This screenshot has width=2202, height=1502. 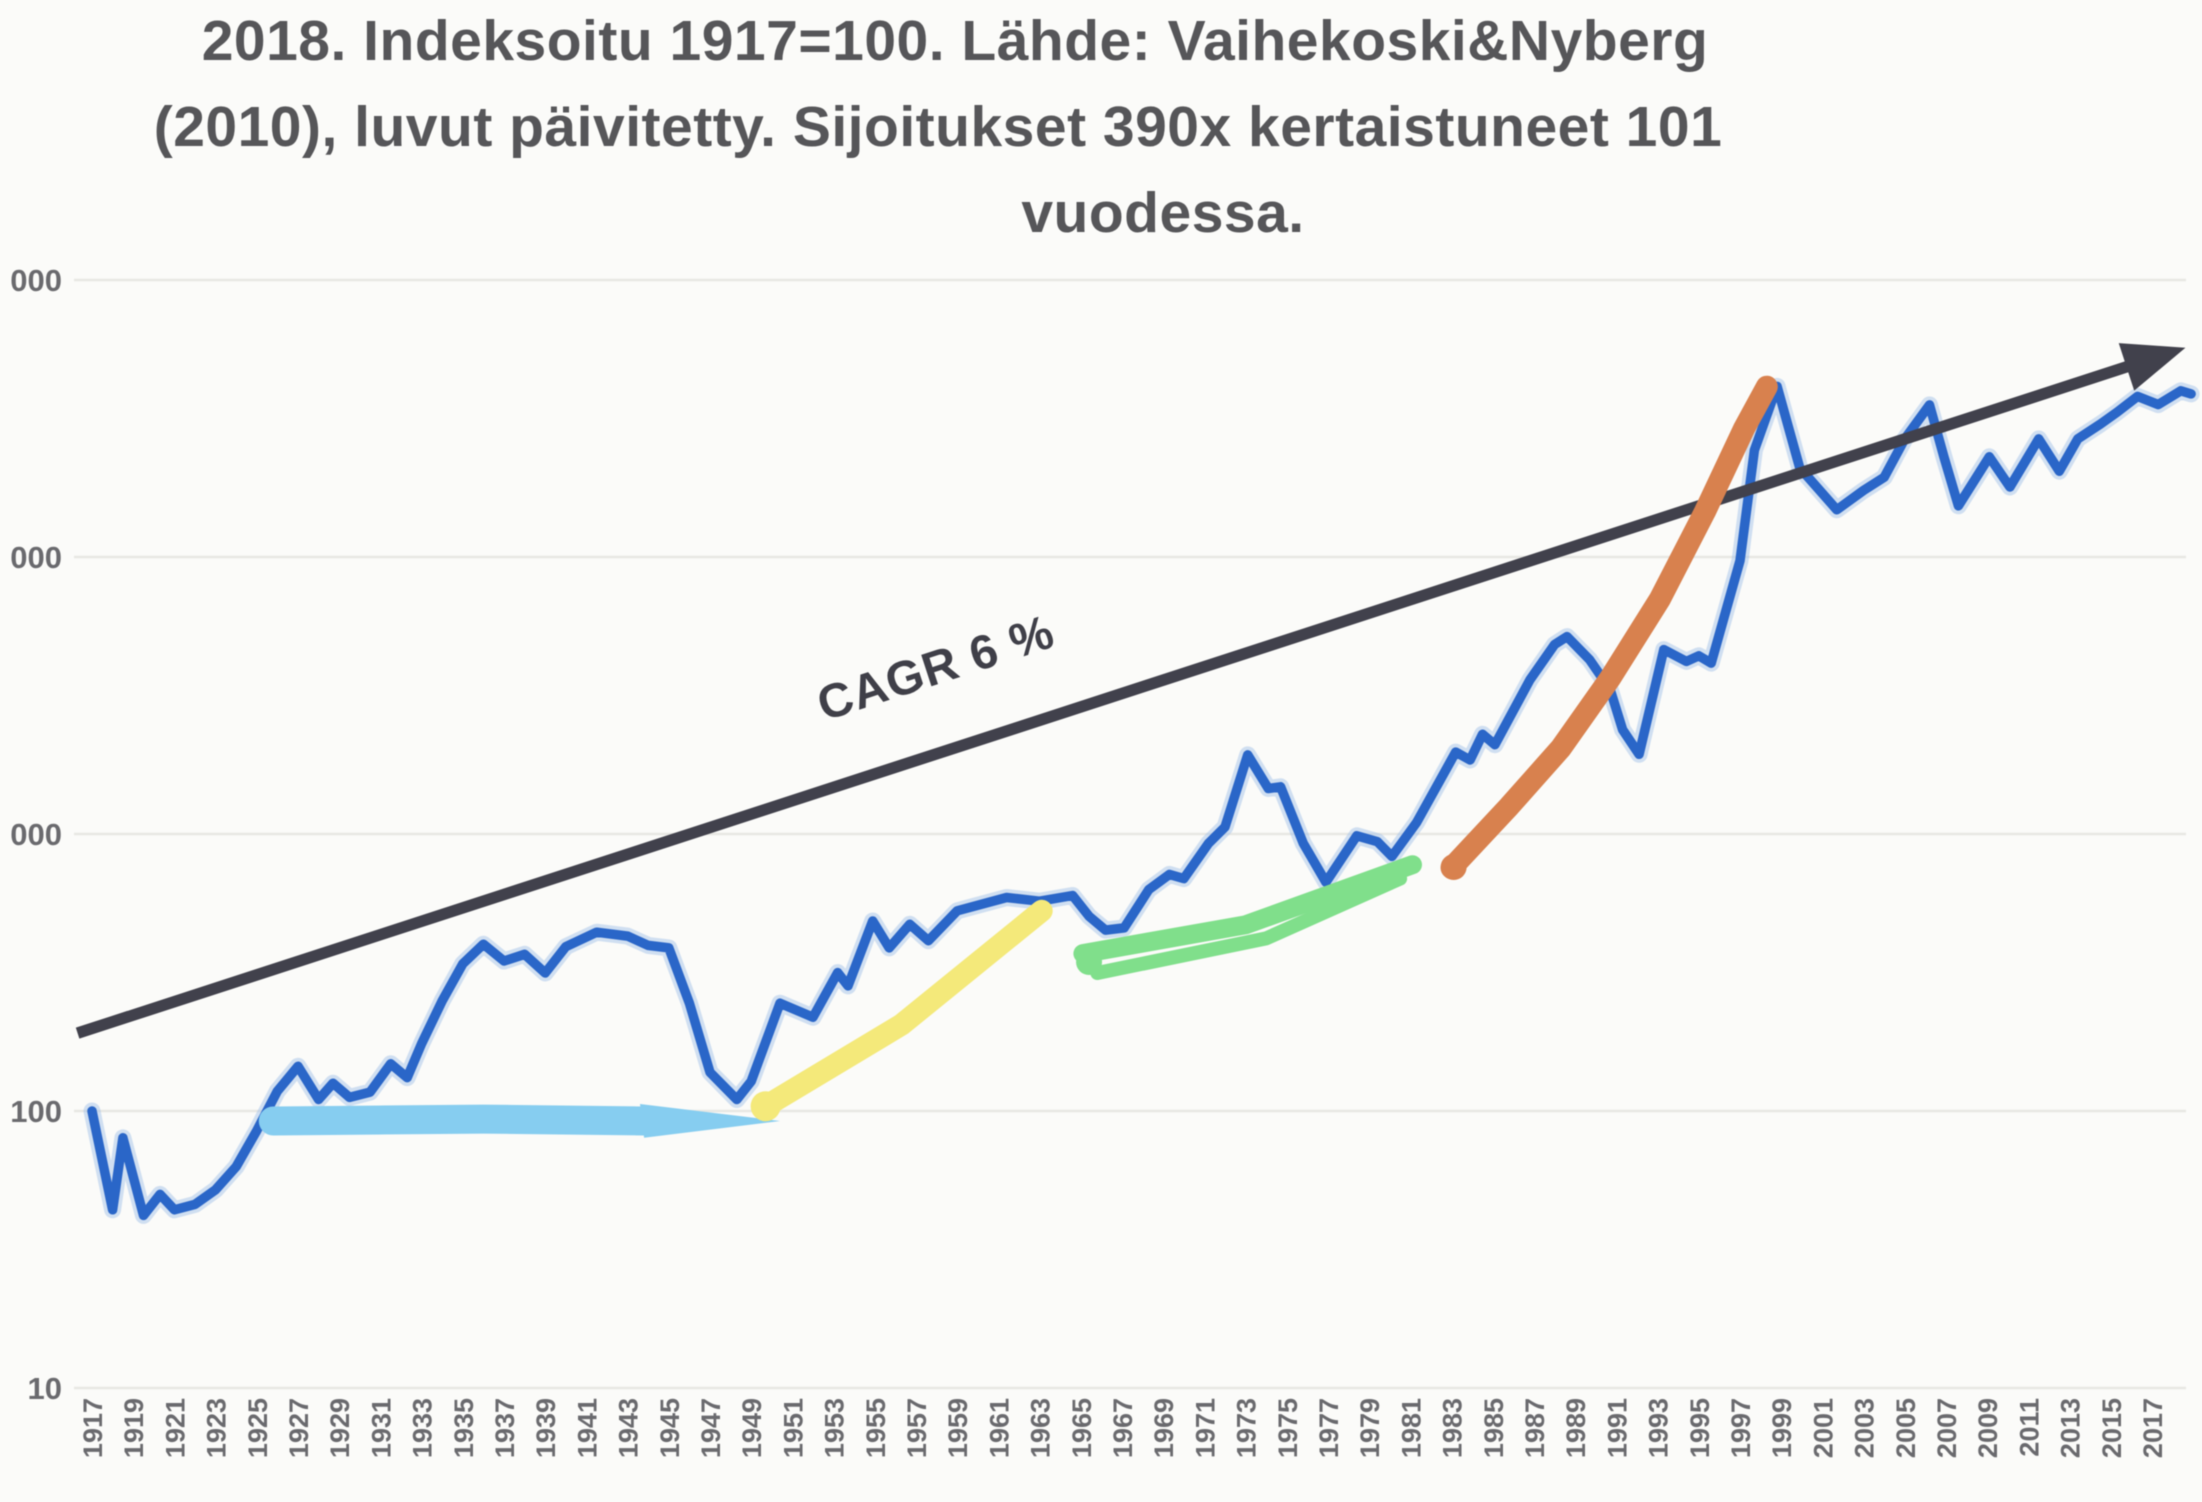 What do you see at coordinates (381, 1428) in the screenshot?
I see `x-tick-label: 1931` at bounding box center [381, 1428].